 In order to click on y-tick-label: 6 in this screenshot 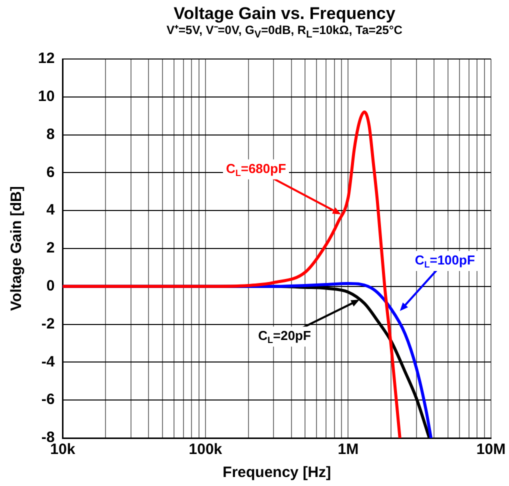, I will do `click(50, 173)`.